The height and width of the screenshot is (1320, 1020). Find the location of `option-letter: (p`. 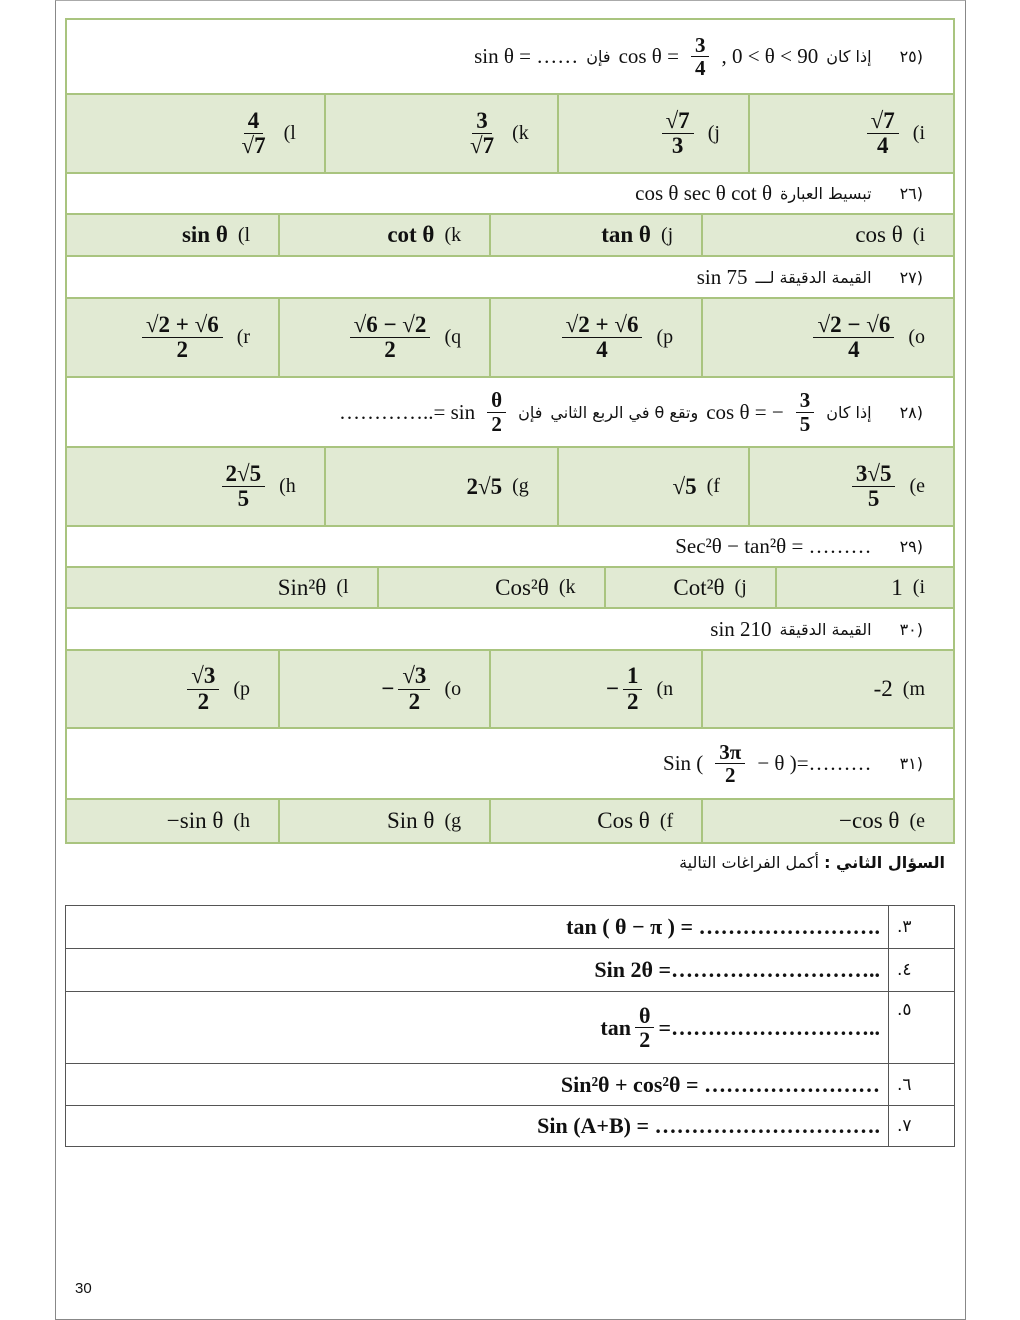

option-letter: (p is located at coordinates (665, 337).